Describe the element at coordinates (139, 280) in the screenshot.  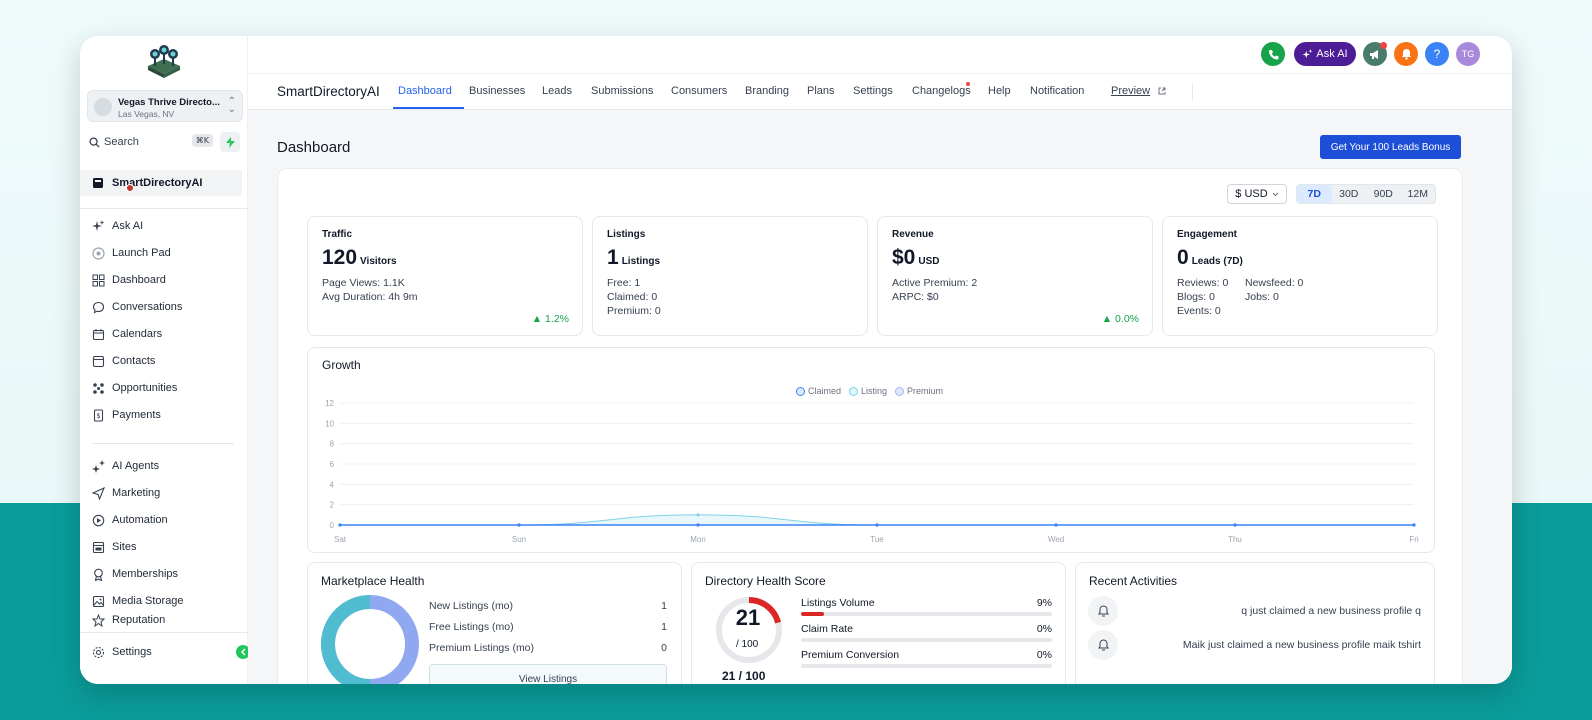
I see `sidebar-item-label: Dashboard` at that location.